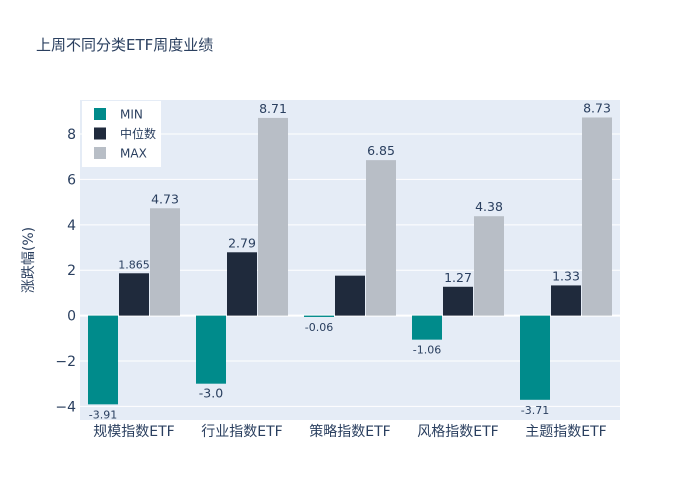  Describe the element at coordinates (65, 271) in the screenshot. I see `y-tick-labels: −4 −2 0 2 4 6 8` at that location.